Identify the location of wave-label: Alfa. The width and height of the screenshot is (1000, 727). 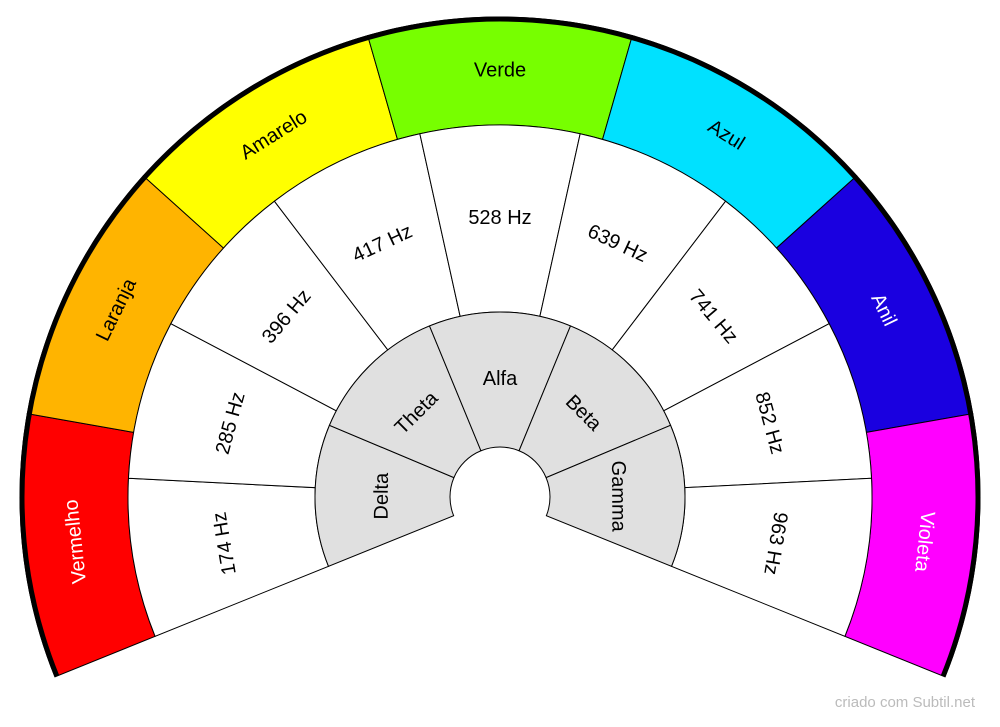
(500, 379).